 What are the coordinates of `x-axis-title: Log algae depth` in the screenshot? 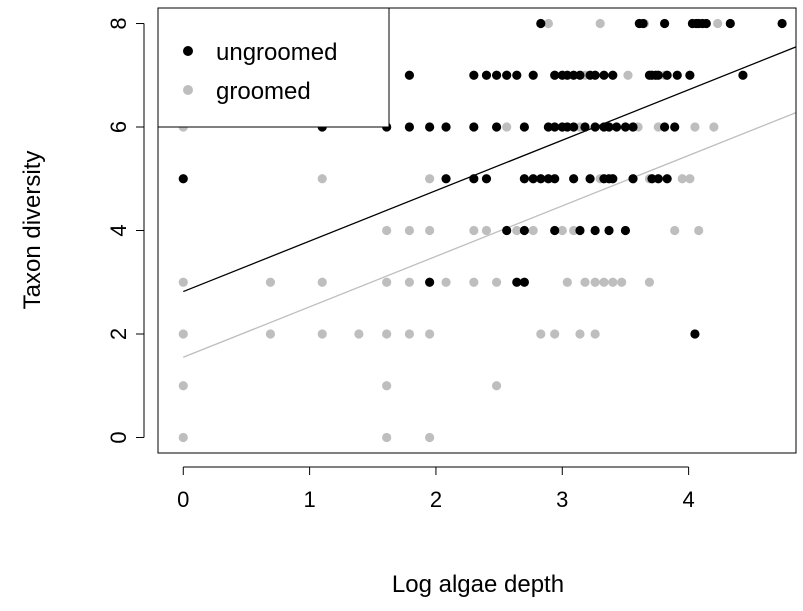 It's located at (478, 584).